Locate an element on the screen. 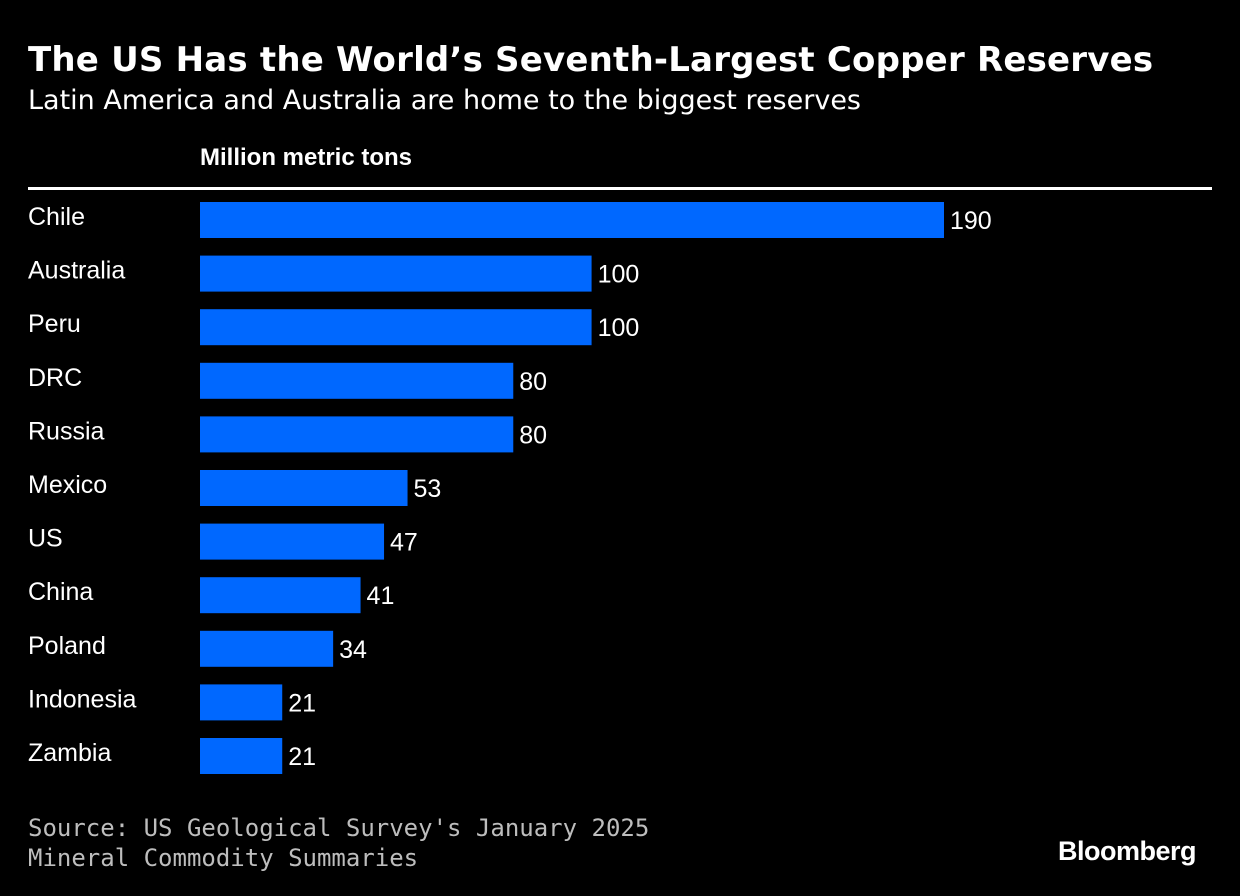  category-label: US is located at coordinates (45, 539).